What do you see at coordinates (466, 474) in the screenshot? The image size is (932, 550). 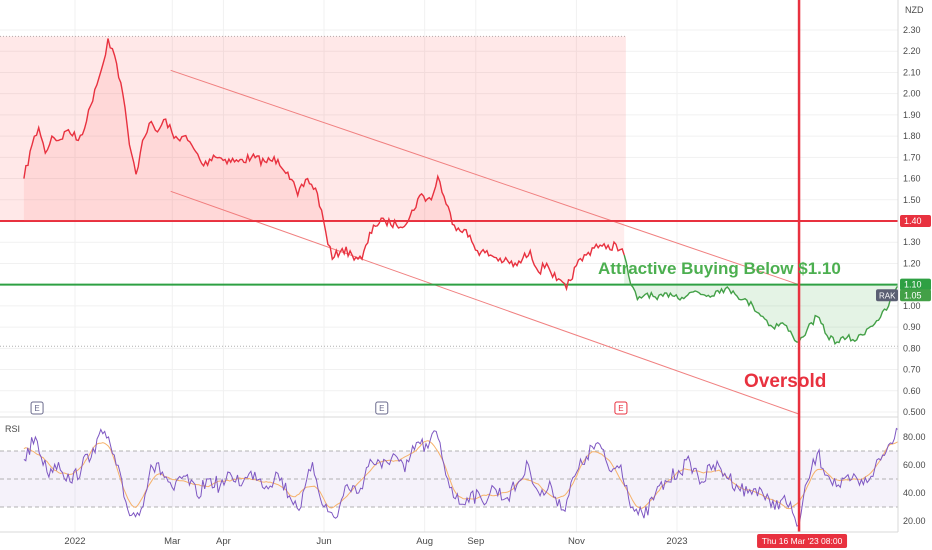 I see `rsi-ma-line` at bounding box center [466, 474].